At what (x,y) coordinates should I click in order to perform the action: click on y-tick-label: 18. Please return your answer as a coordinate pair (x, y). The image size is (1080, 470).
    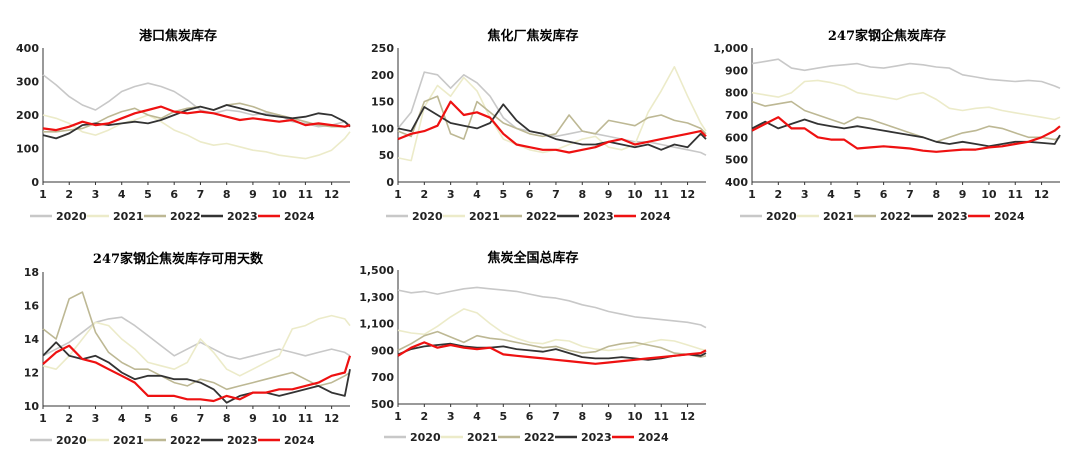
    Looking at the image, I should click on (31, 272).